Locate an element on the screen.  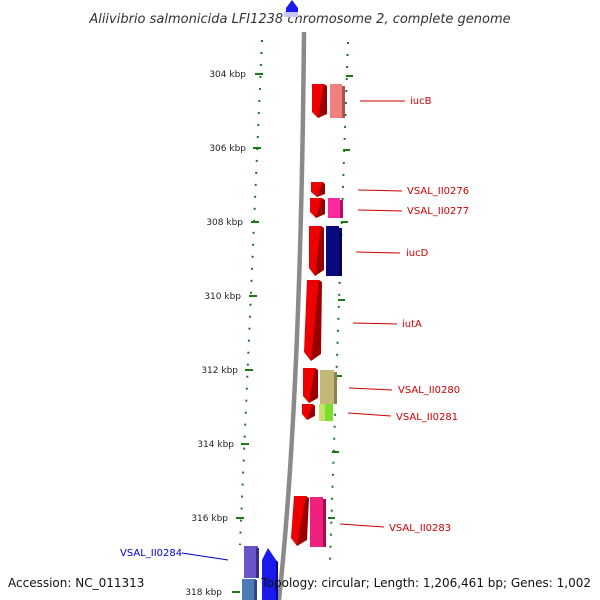
tick-group-308: 308 kbp is located at coordinates (232, 223).